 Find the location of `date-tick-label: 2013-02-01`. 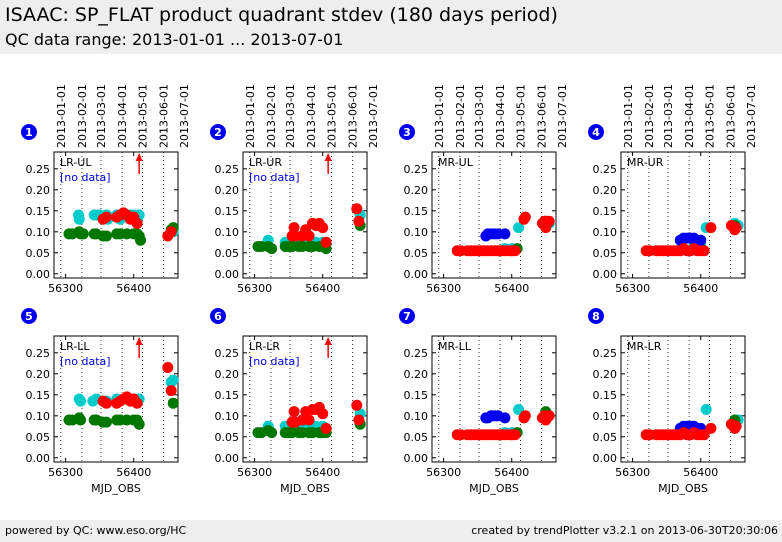

date-tick-label: 2013-02-01 is located at coordinates (460, 116).